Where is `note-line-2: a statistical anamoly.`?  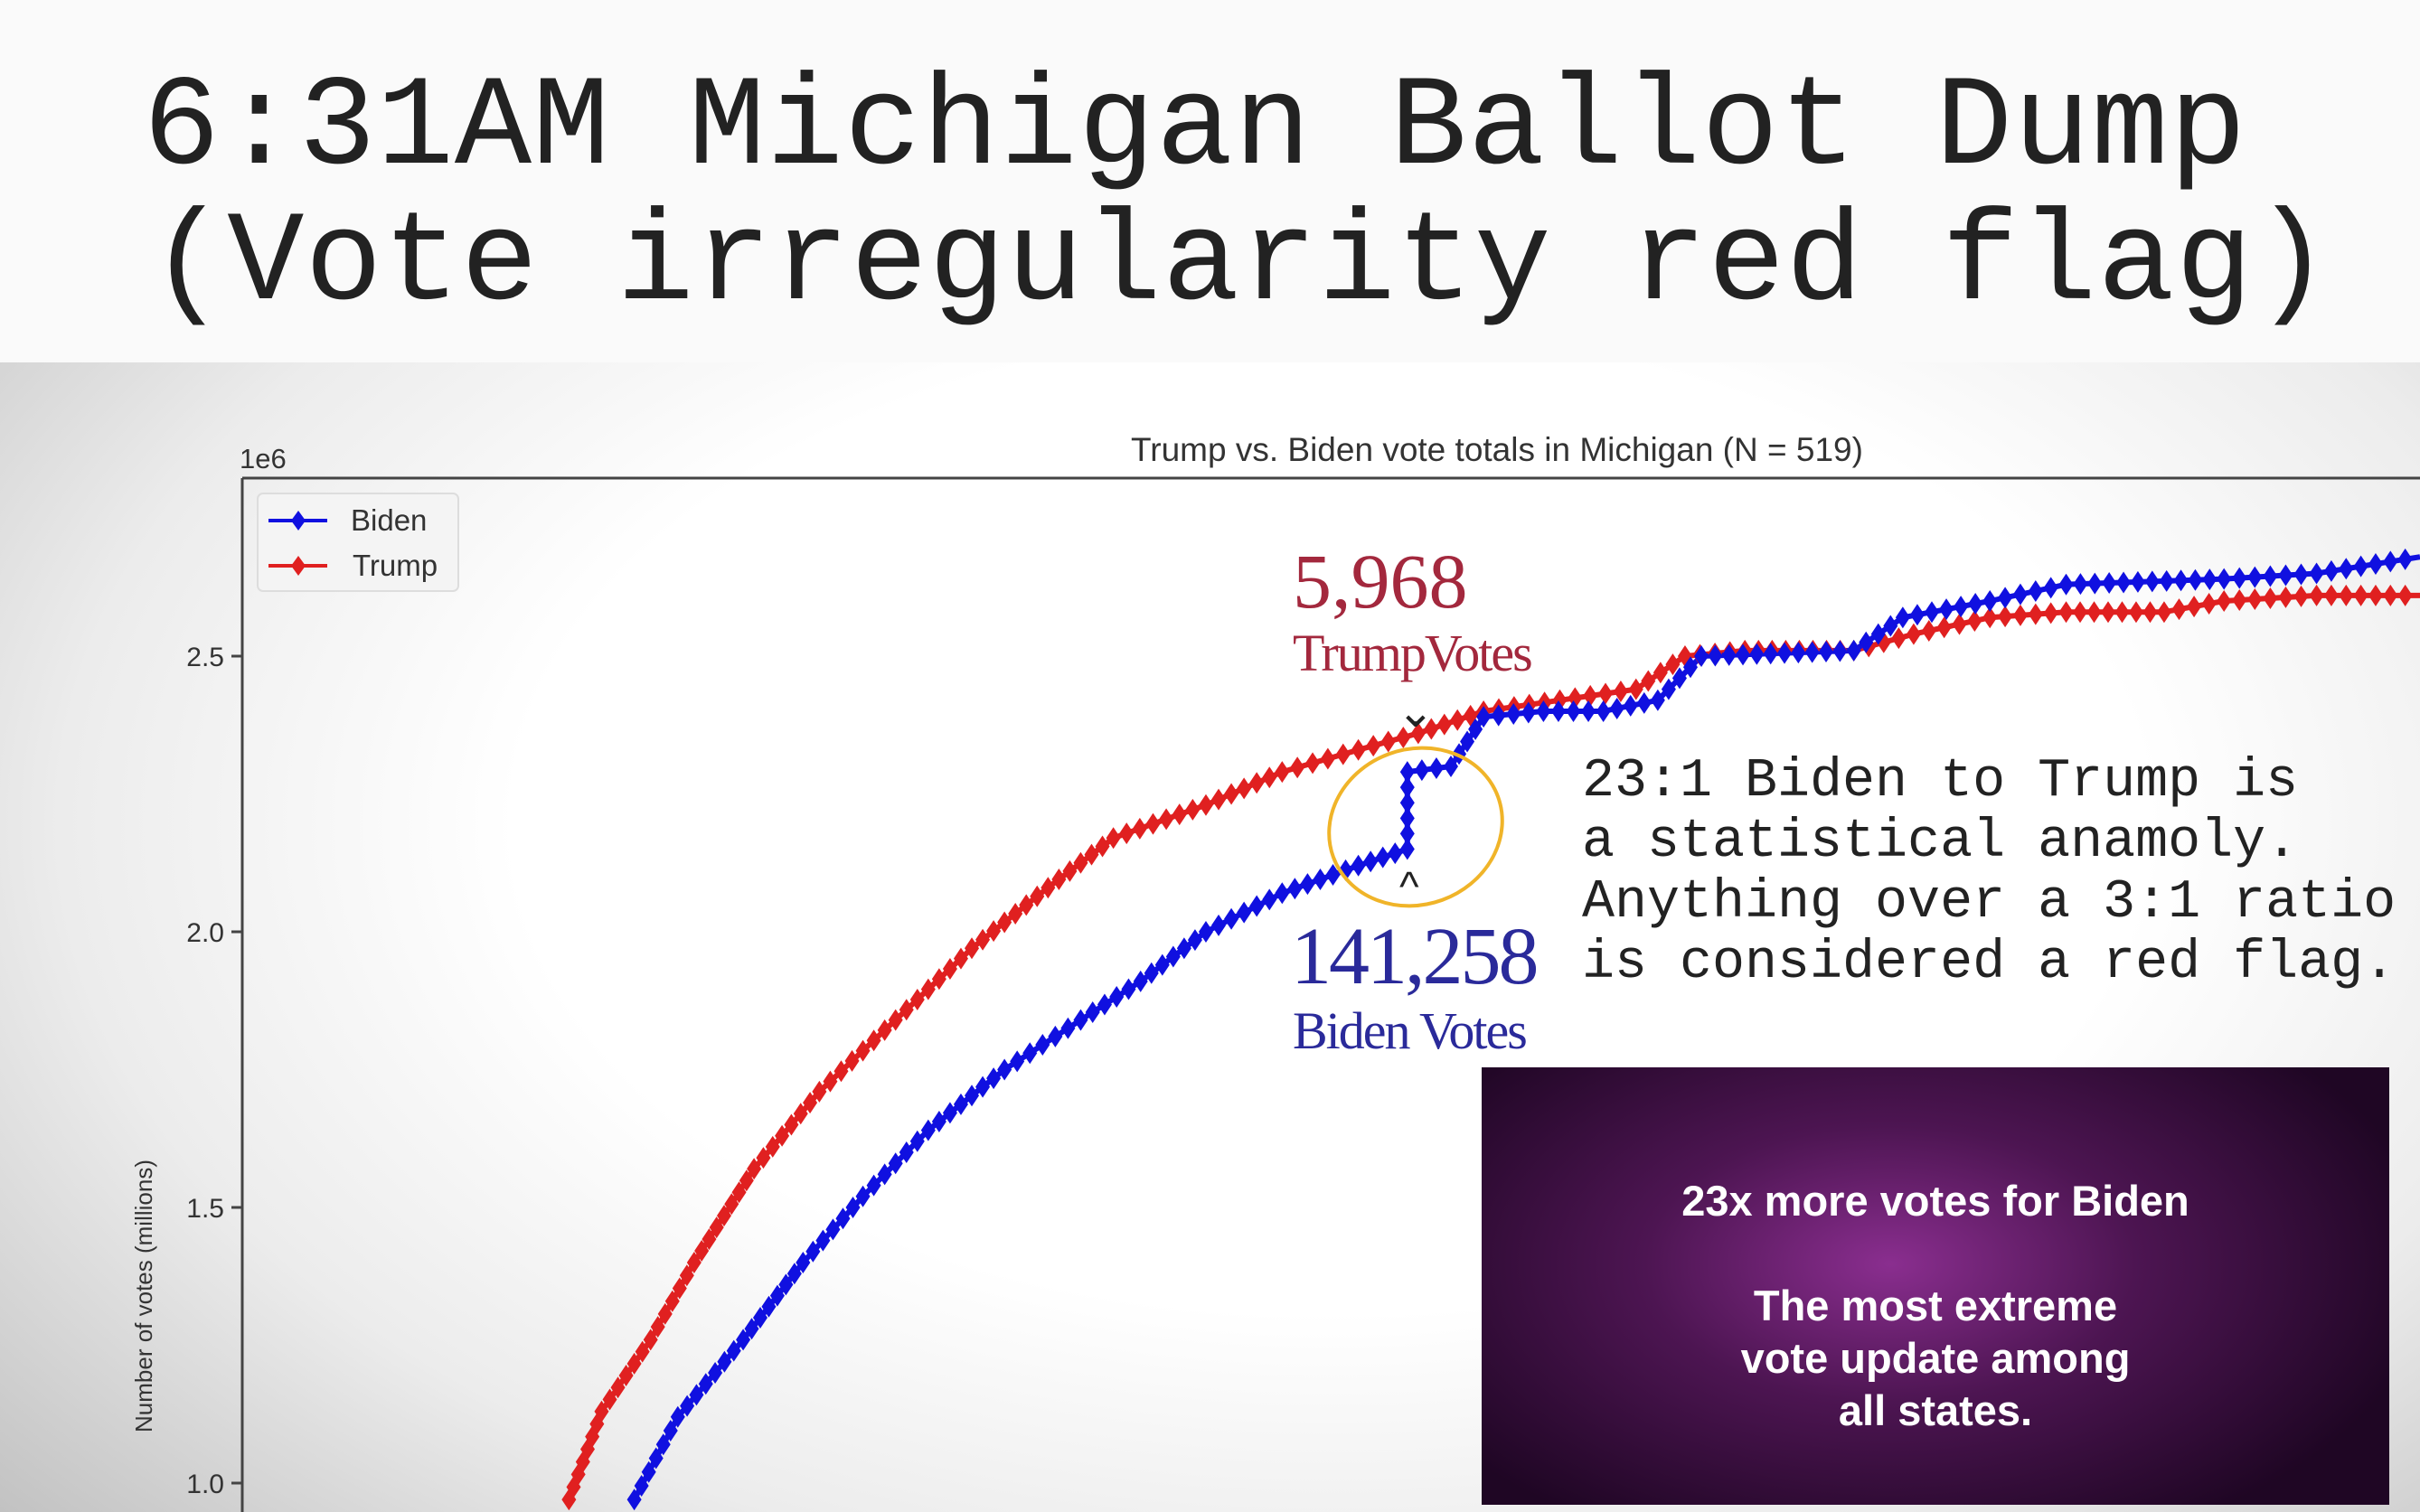 note-line-2: a statistical anamoly. is located at coordinates (1940, 842).